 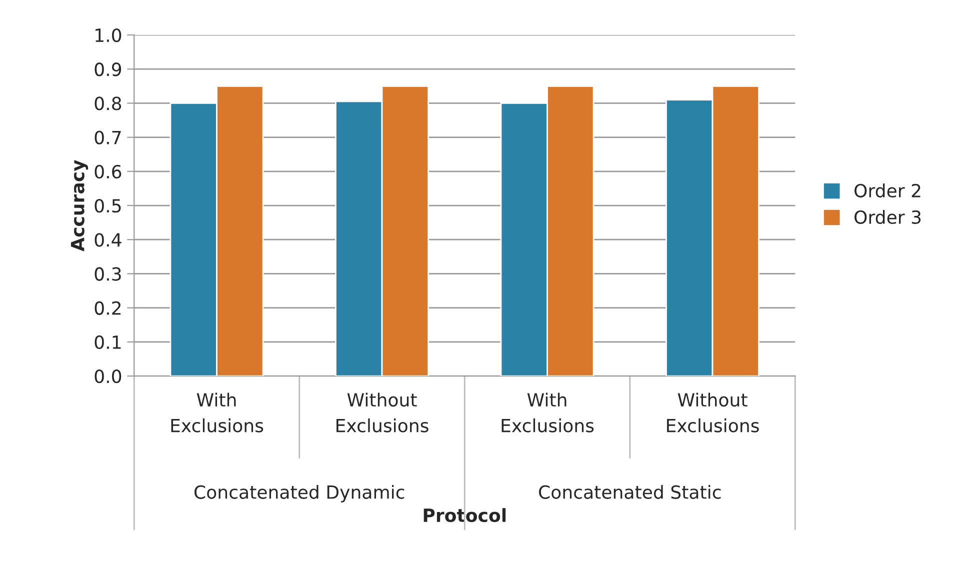 What do you see at coordinates (887, 191) in the screenshot?
I see `legend-label: Order 2` at bounding box center [887, 191].